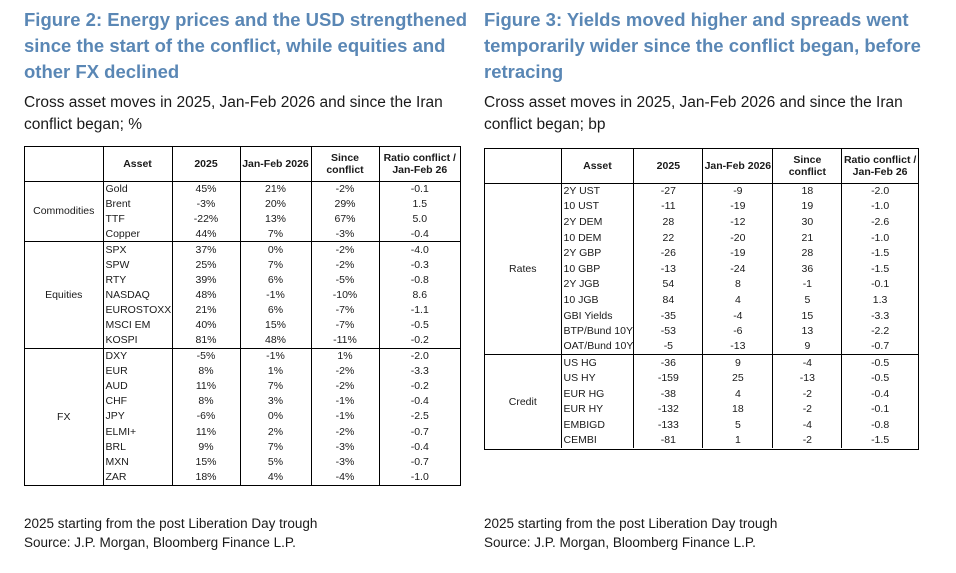 The image size is (956, 573). Describe the element at coordinates (807, 268) in the screenshot. I see `value-since-conflict: 36` at that location.